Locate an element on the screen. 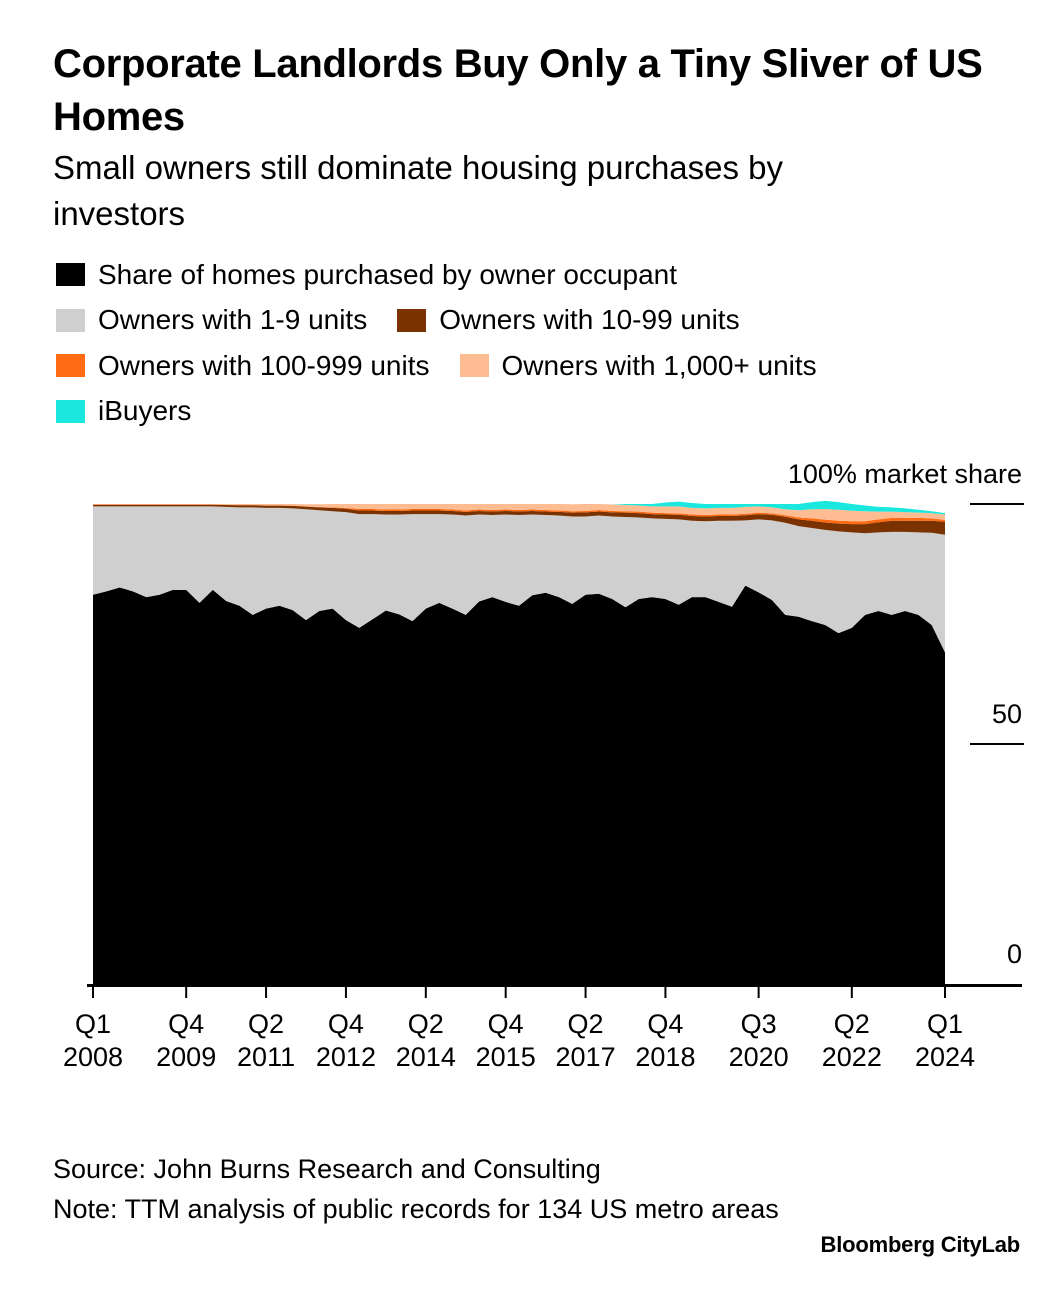  y-axis: 100% market share 50 0 is located at coordinates (906, 714).